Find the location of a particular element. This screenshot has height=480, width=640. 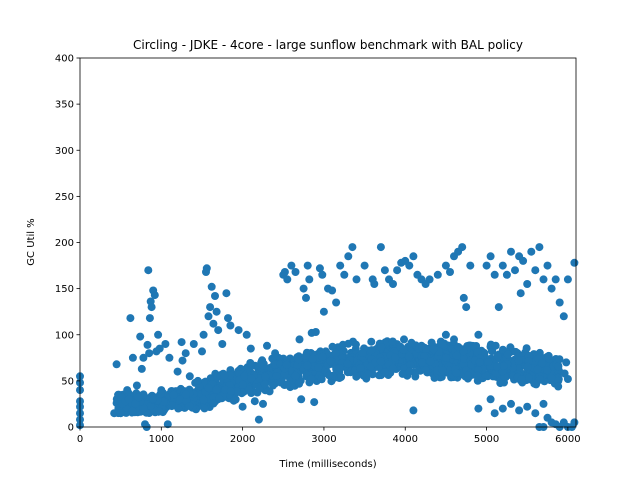

y-tick-label: 50 is located at coordinates (67, 381).